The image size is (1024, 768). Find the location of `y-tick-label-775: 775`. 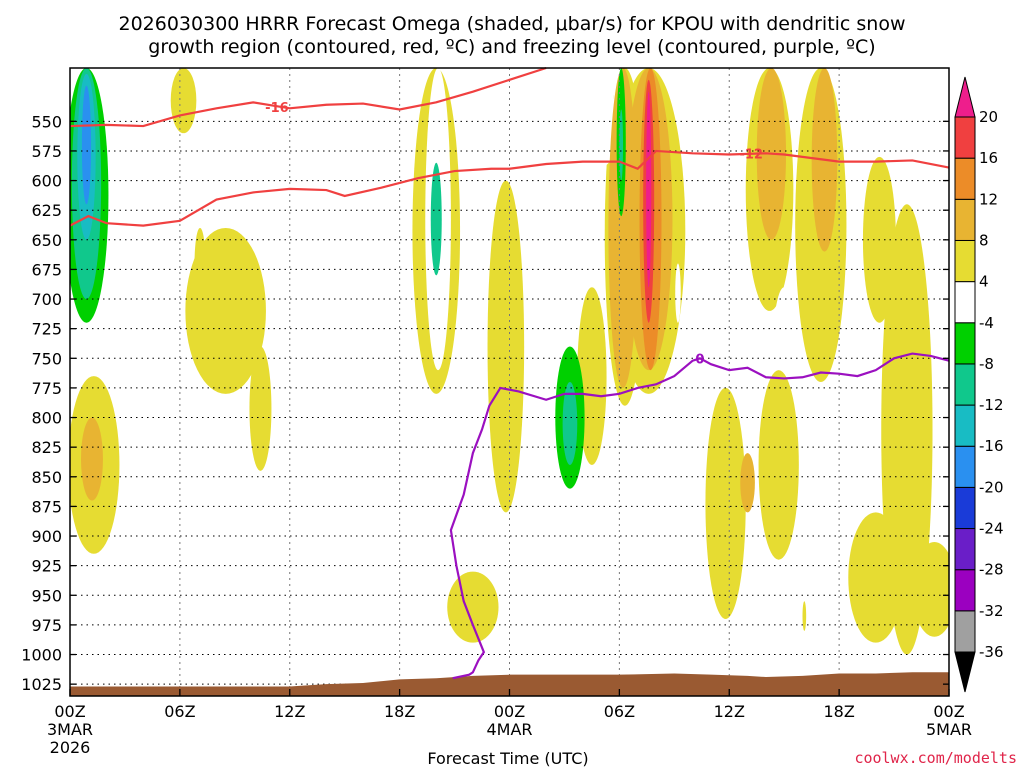

y-tick-label-775: 775 is located at coordinates (46, 388).